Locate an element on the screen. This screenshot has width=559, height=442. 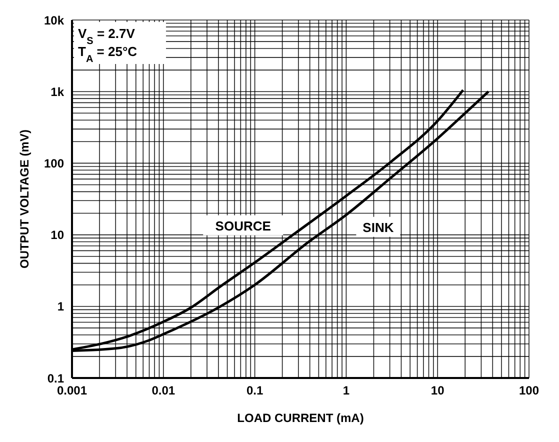
x-tick-label: 0.1 is located at coordinates (255, 391).